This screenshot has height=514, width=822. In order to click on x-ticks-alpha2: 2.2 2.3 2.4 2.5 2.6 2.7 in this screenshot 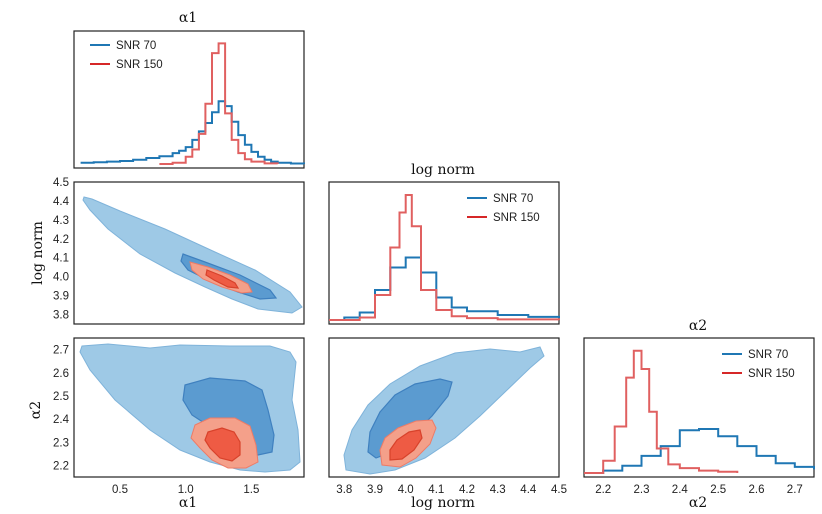, I will do `click(699, 490)`.